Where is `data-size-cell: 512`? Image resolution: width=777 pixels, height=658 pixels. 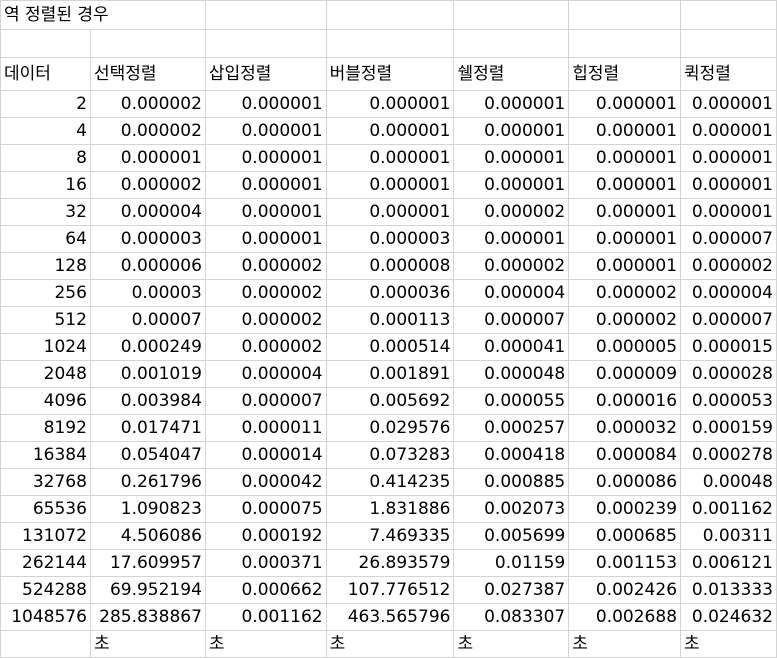
data-size-cell: 512 is located at coordinates (45, 320).